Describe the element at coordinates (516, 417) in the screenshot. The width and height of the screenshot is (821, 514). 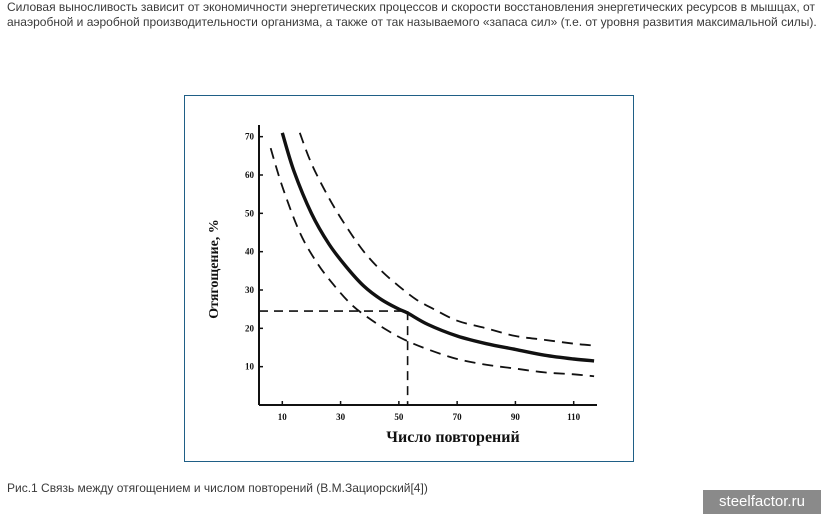
I see `x-tick-label: 90` at that location.